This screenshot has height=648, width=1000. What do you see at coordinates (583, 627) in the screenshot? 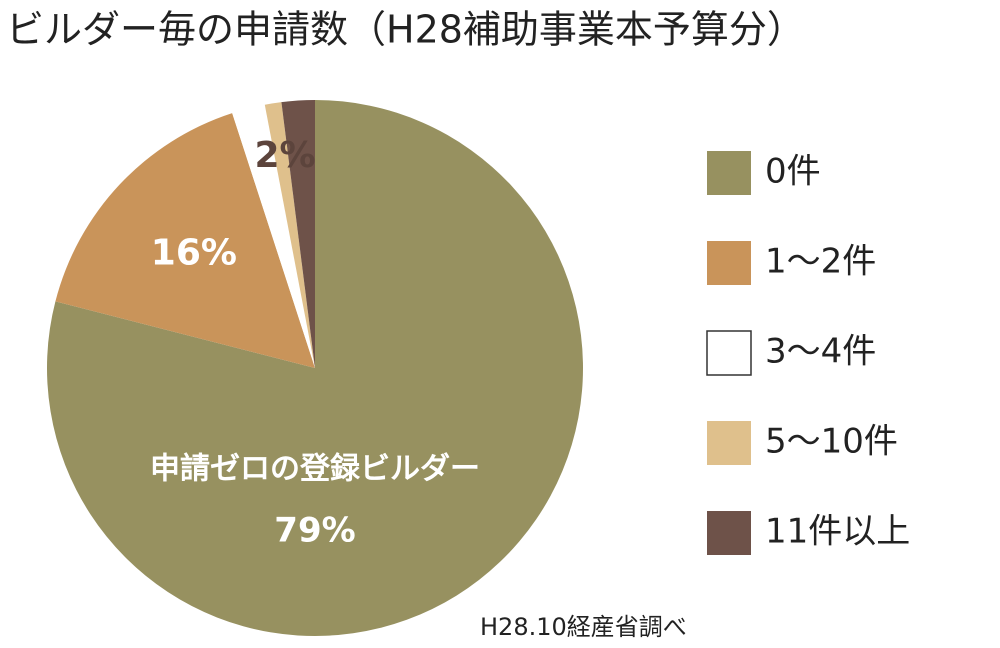
I see `source-note: H28.10経産省調べ` at bounding box center [583, 627].